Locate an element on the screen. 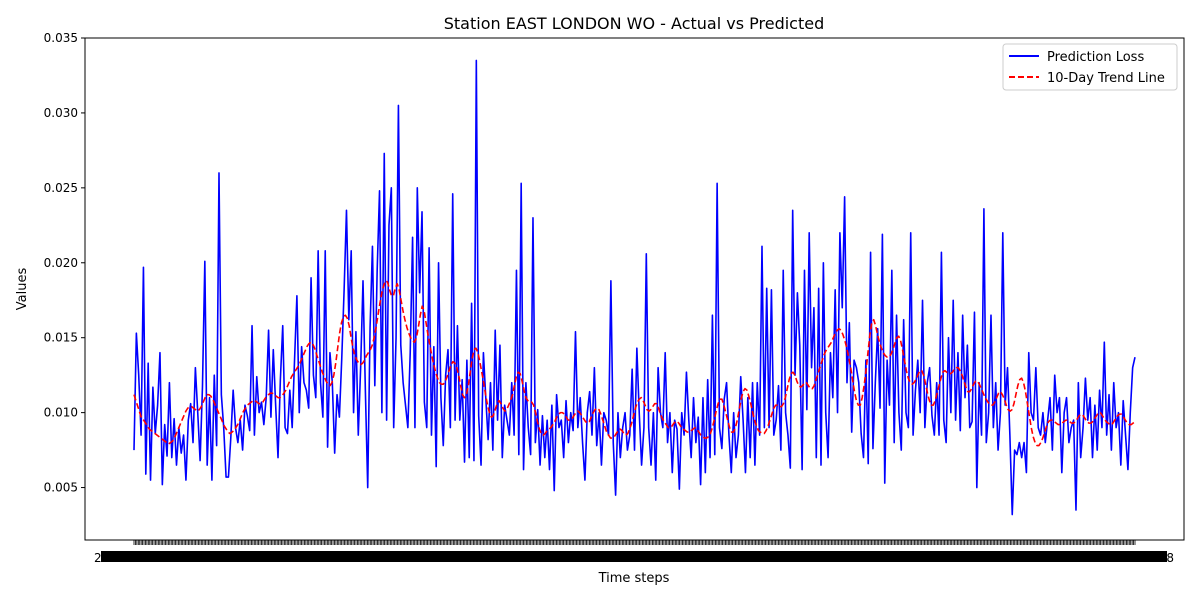 The image size is (1200, 600). y-axis-ticks: 0.005 0.010 0.015 0.020 0.025 0.030 0.035 is located at coordinates (64, 263).